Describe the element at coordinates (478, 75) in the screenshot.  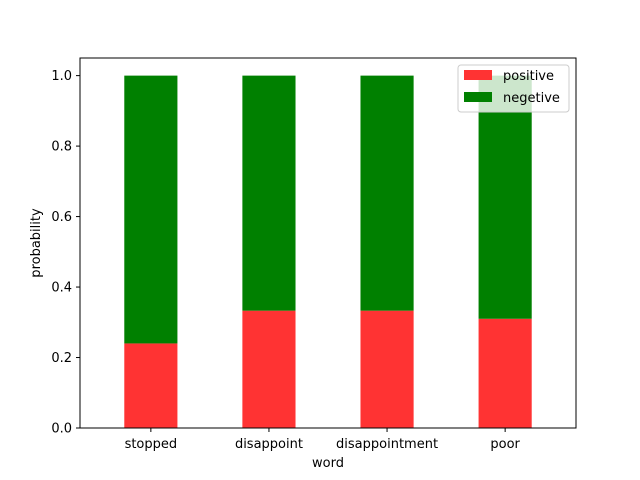
I see `legend-swatch-positive` at that location.